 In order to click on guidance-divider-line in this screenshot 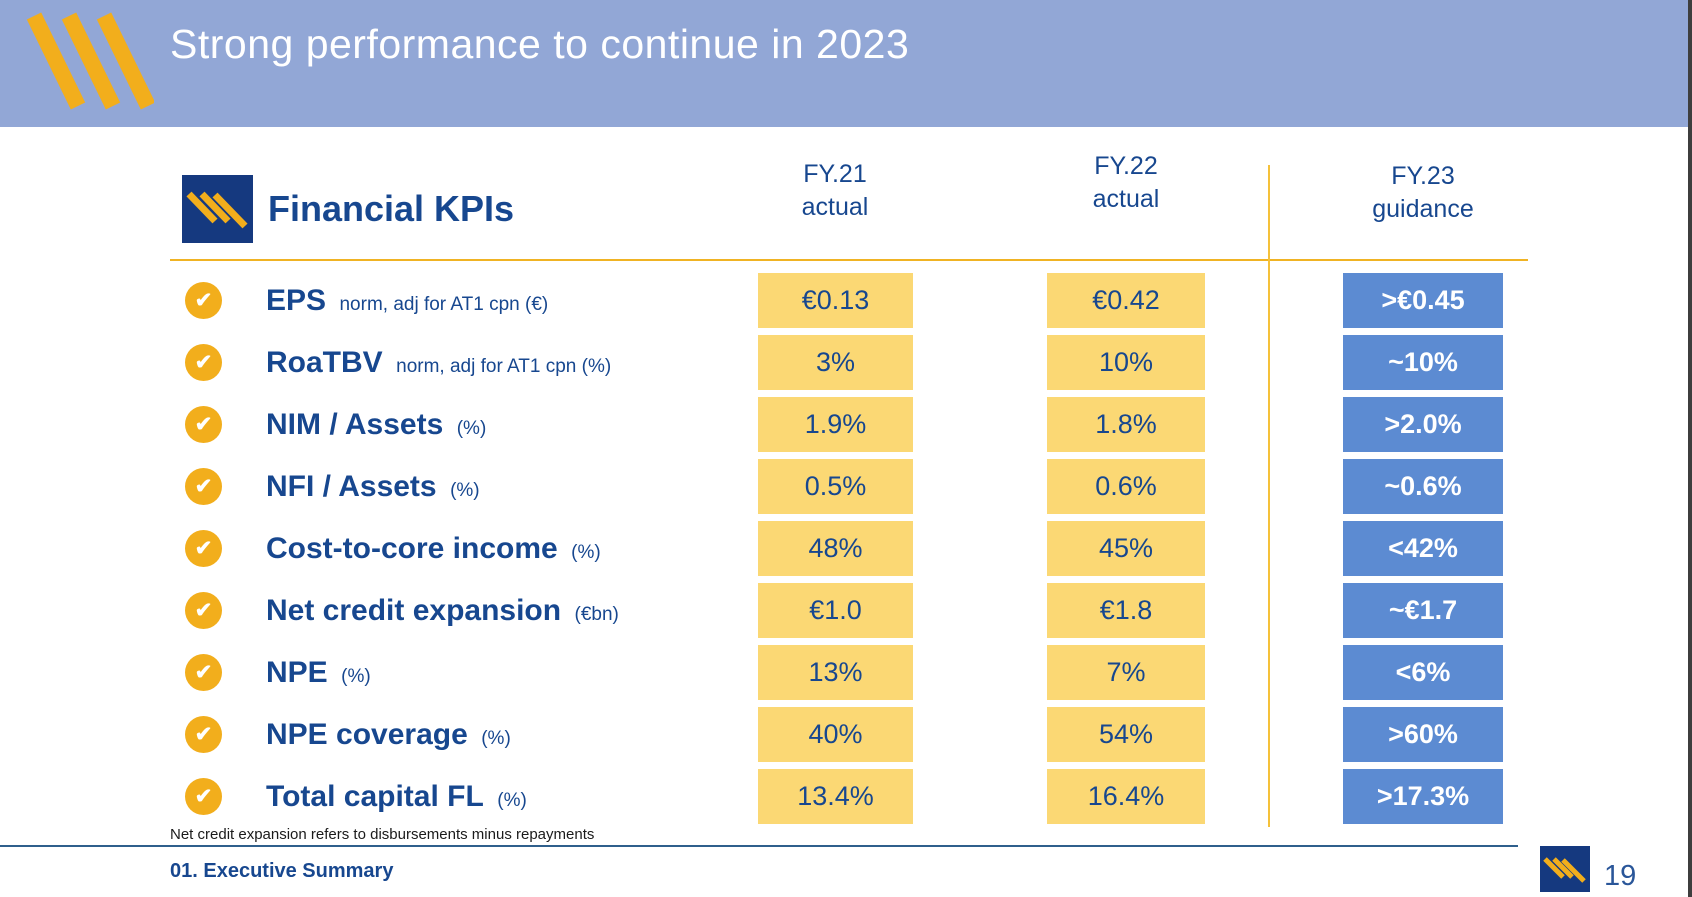, I will do `click(1269, 496)`.